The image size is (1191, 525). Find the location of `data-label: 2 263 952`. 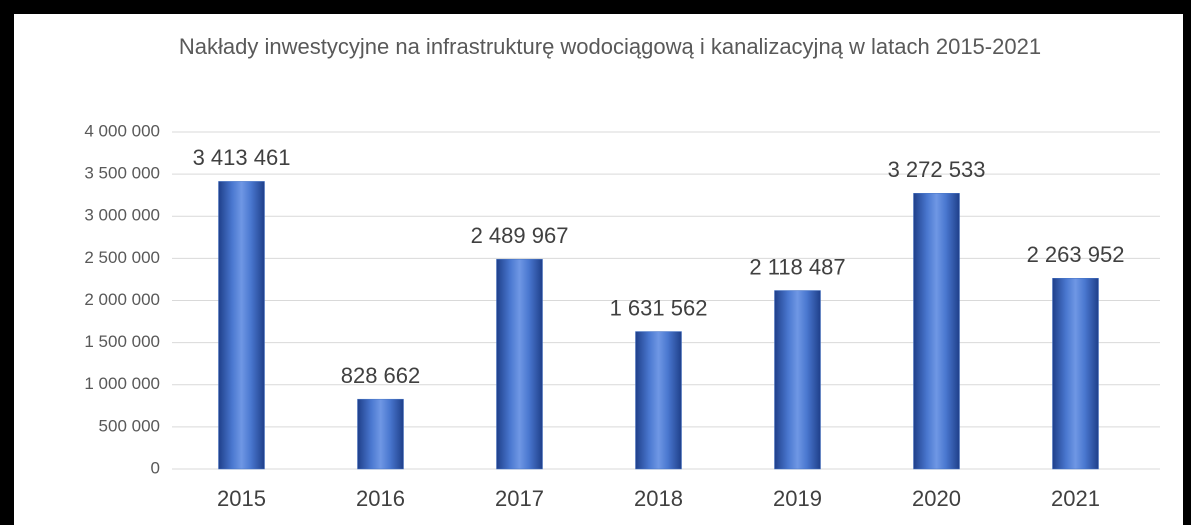

data-label: 2 263 952 is located at coordinates (1076, 254).